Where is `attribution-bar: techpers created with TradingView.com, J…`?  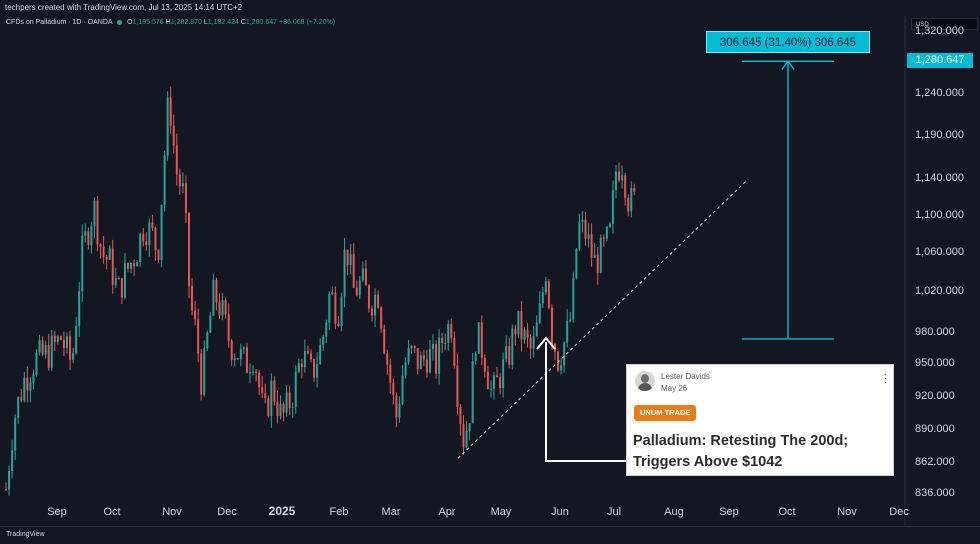 attribution-bar: techpers created with TradingView.com, J… is located at coordinates (490, 8).